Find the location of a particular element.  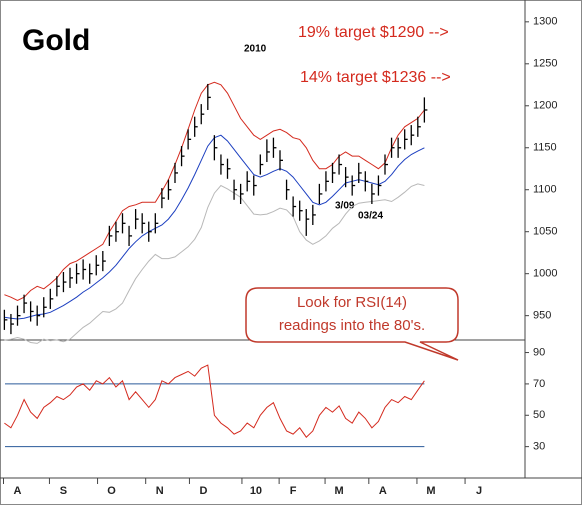

chart-title: Gold is located at coordinates (56, 40).